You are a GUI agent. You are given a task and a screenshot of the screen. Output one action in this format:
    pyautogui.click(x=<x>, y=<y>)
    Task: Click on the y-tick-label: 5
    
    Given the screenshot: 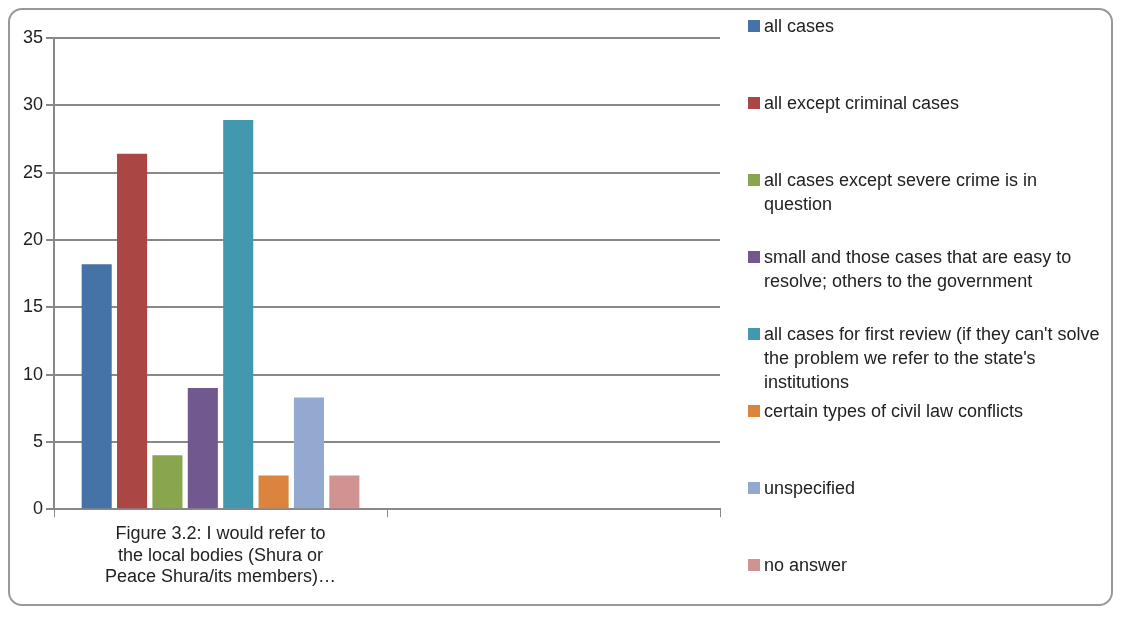 What is the action you would take?
    pyautogui.click(x=38, y=440)
    